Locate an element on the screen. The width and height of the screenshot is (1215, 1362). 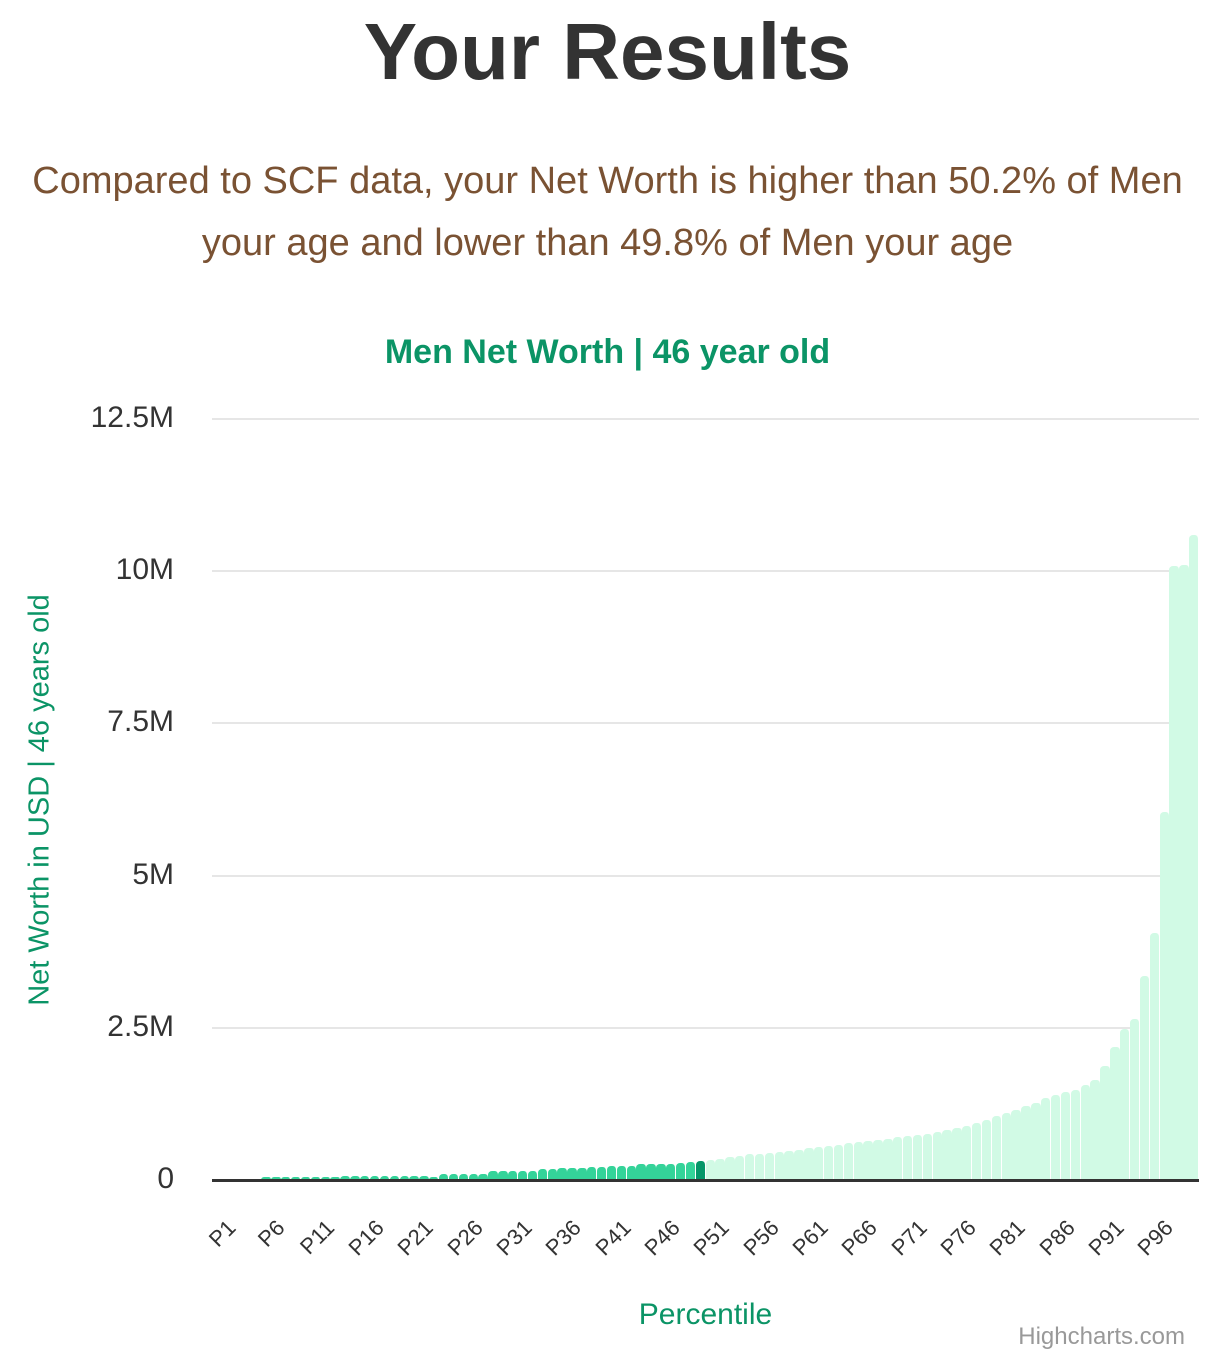
bar-user-percentile is located at coordinates (700, 1170).